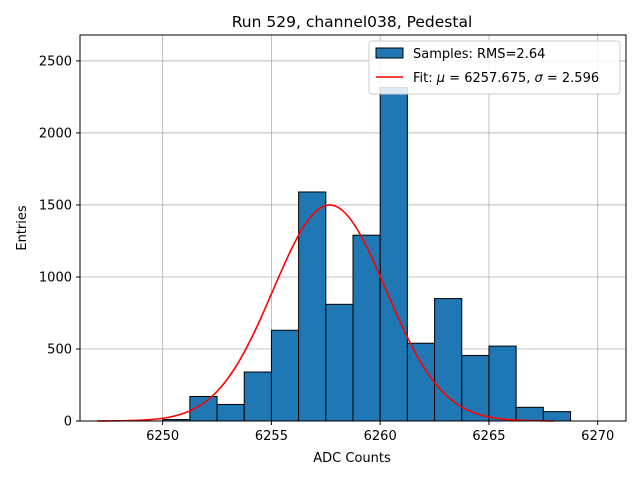 The image size is (640, 480). What do you see at coordinates (59, 349) in the screenshot?
I see `y-tick-label: 500` at bounding box center [59, 349].